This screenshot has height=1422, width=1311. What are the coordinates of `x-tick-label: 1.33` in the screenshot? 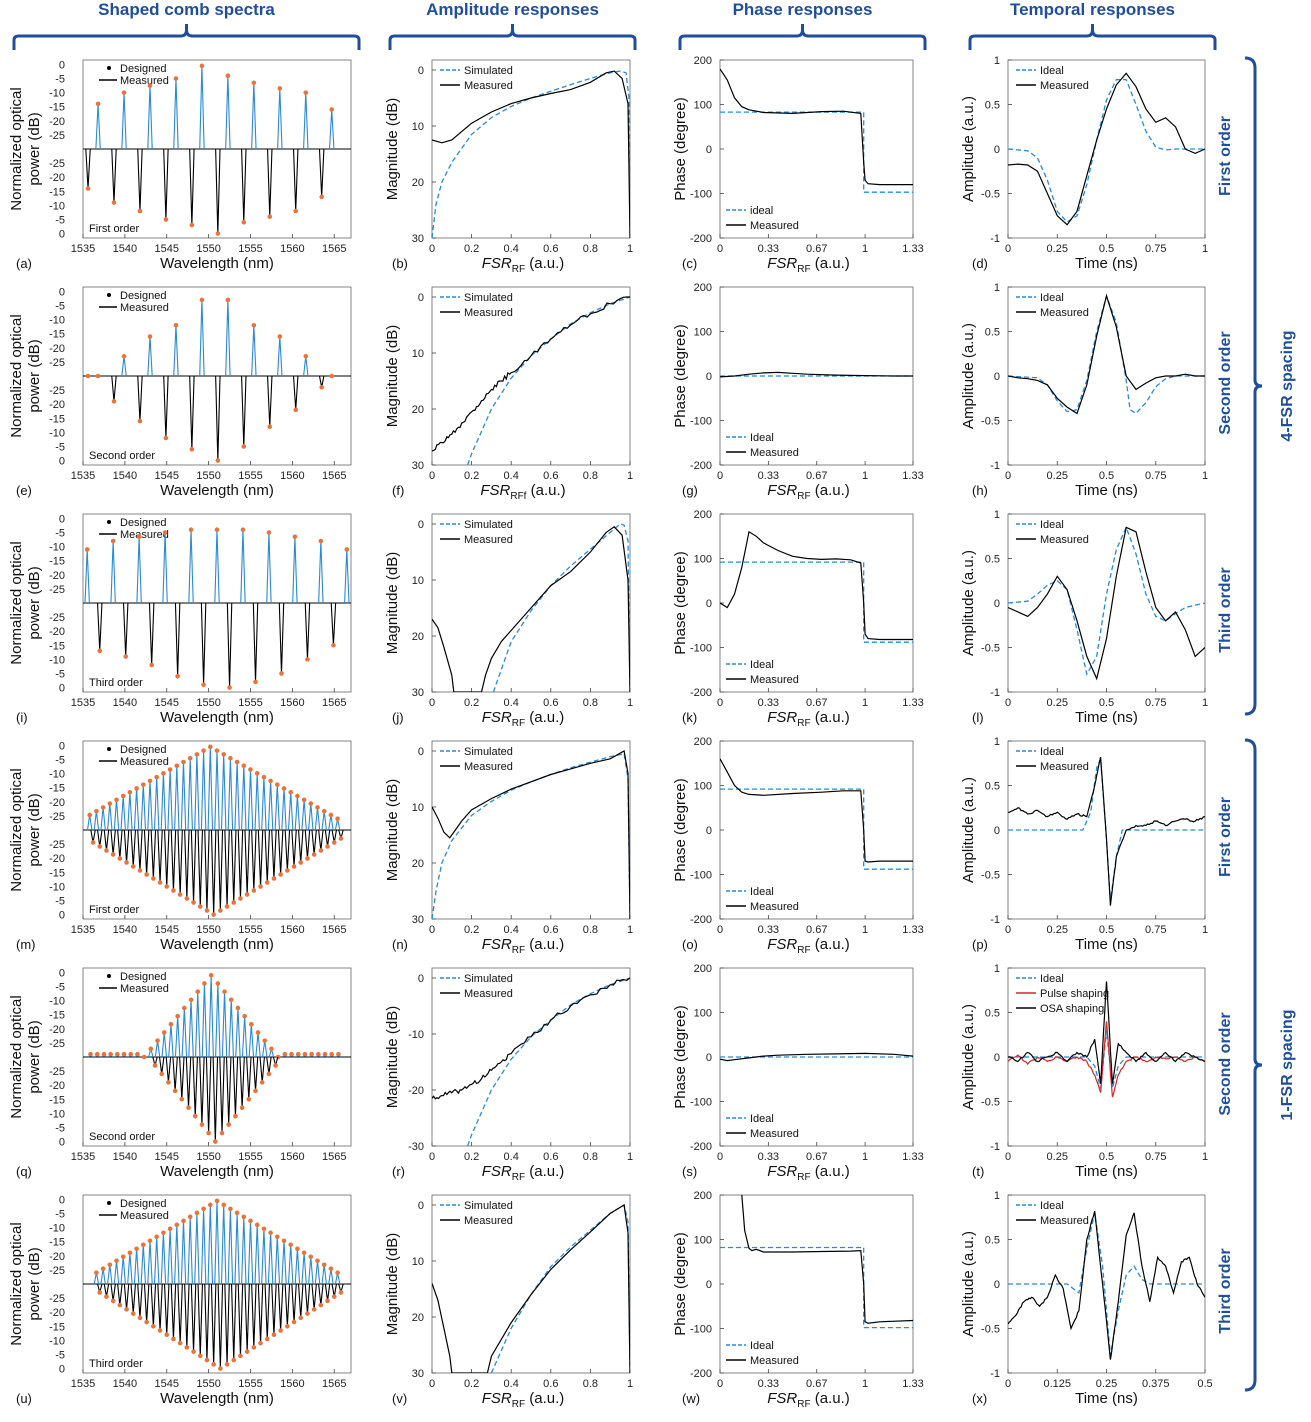 It's located at (912, 476).